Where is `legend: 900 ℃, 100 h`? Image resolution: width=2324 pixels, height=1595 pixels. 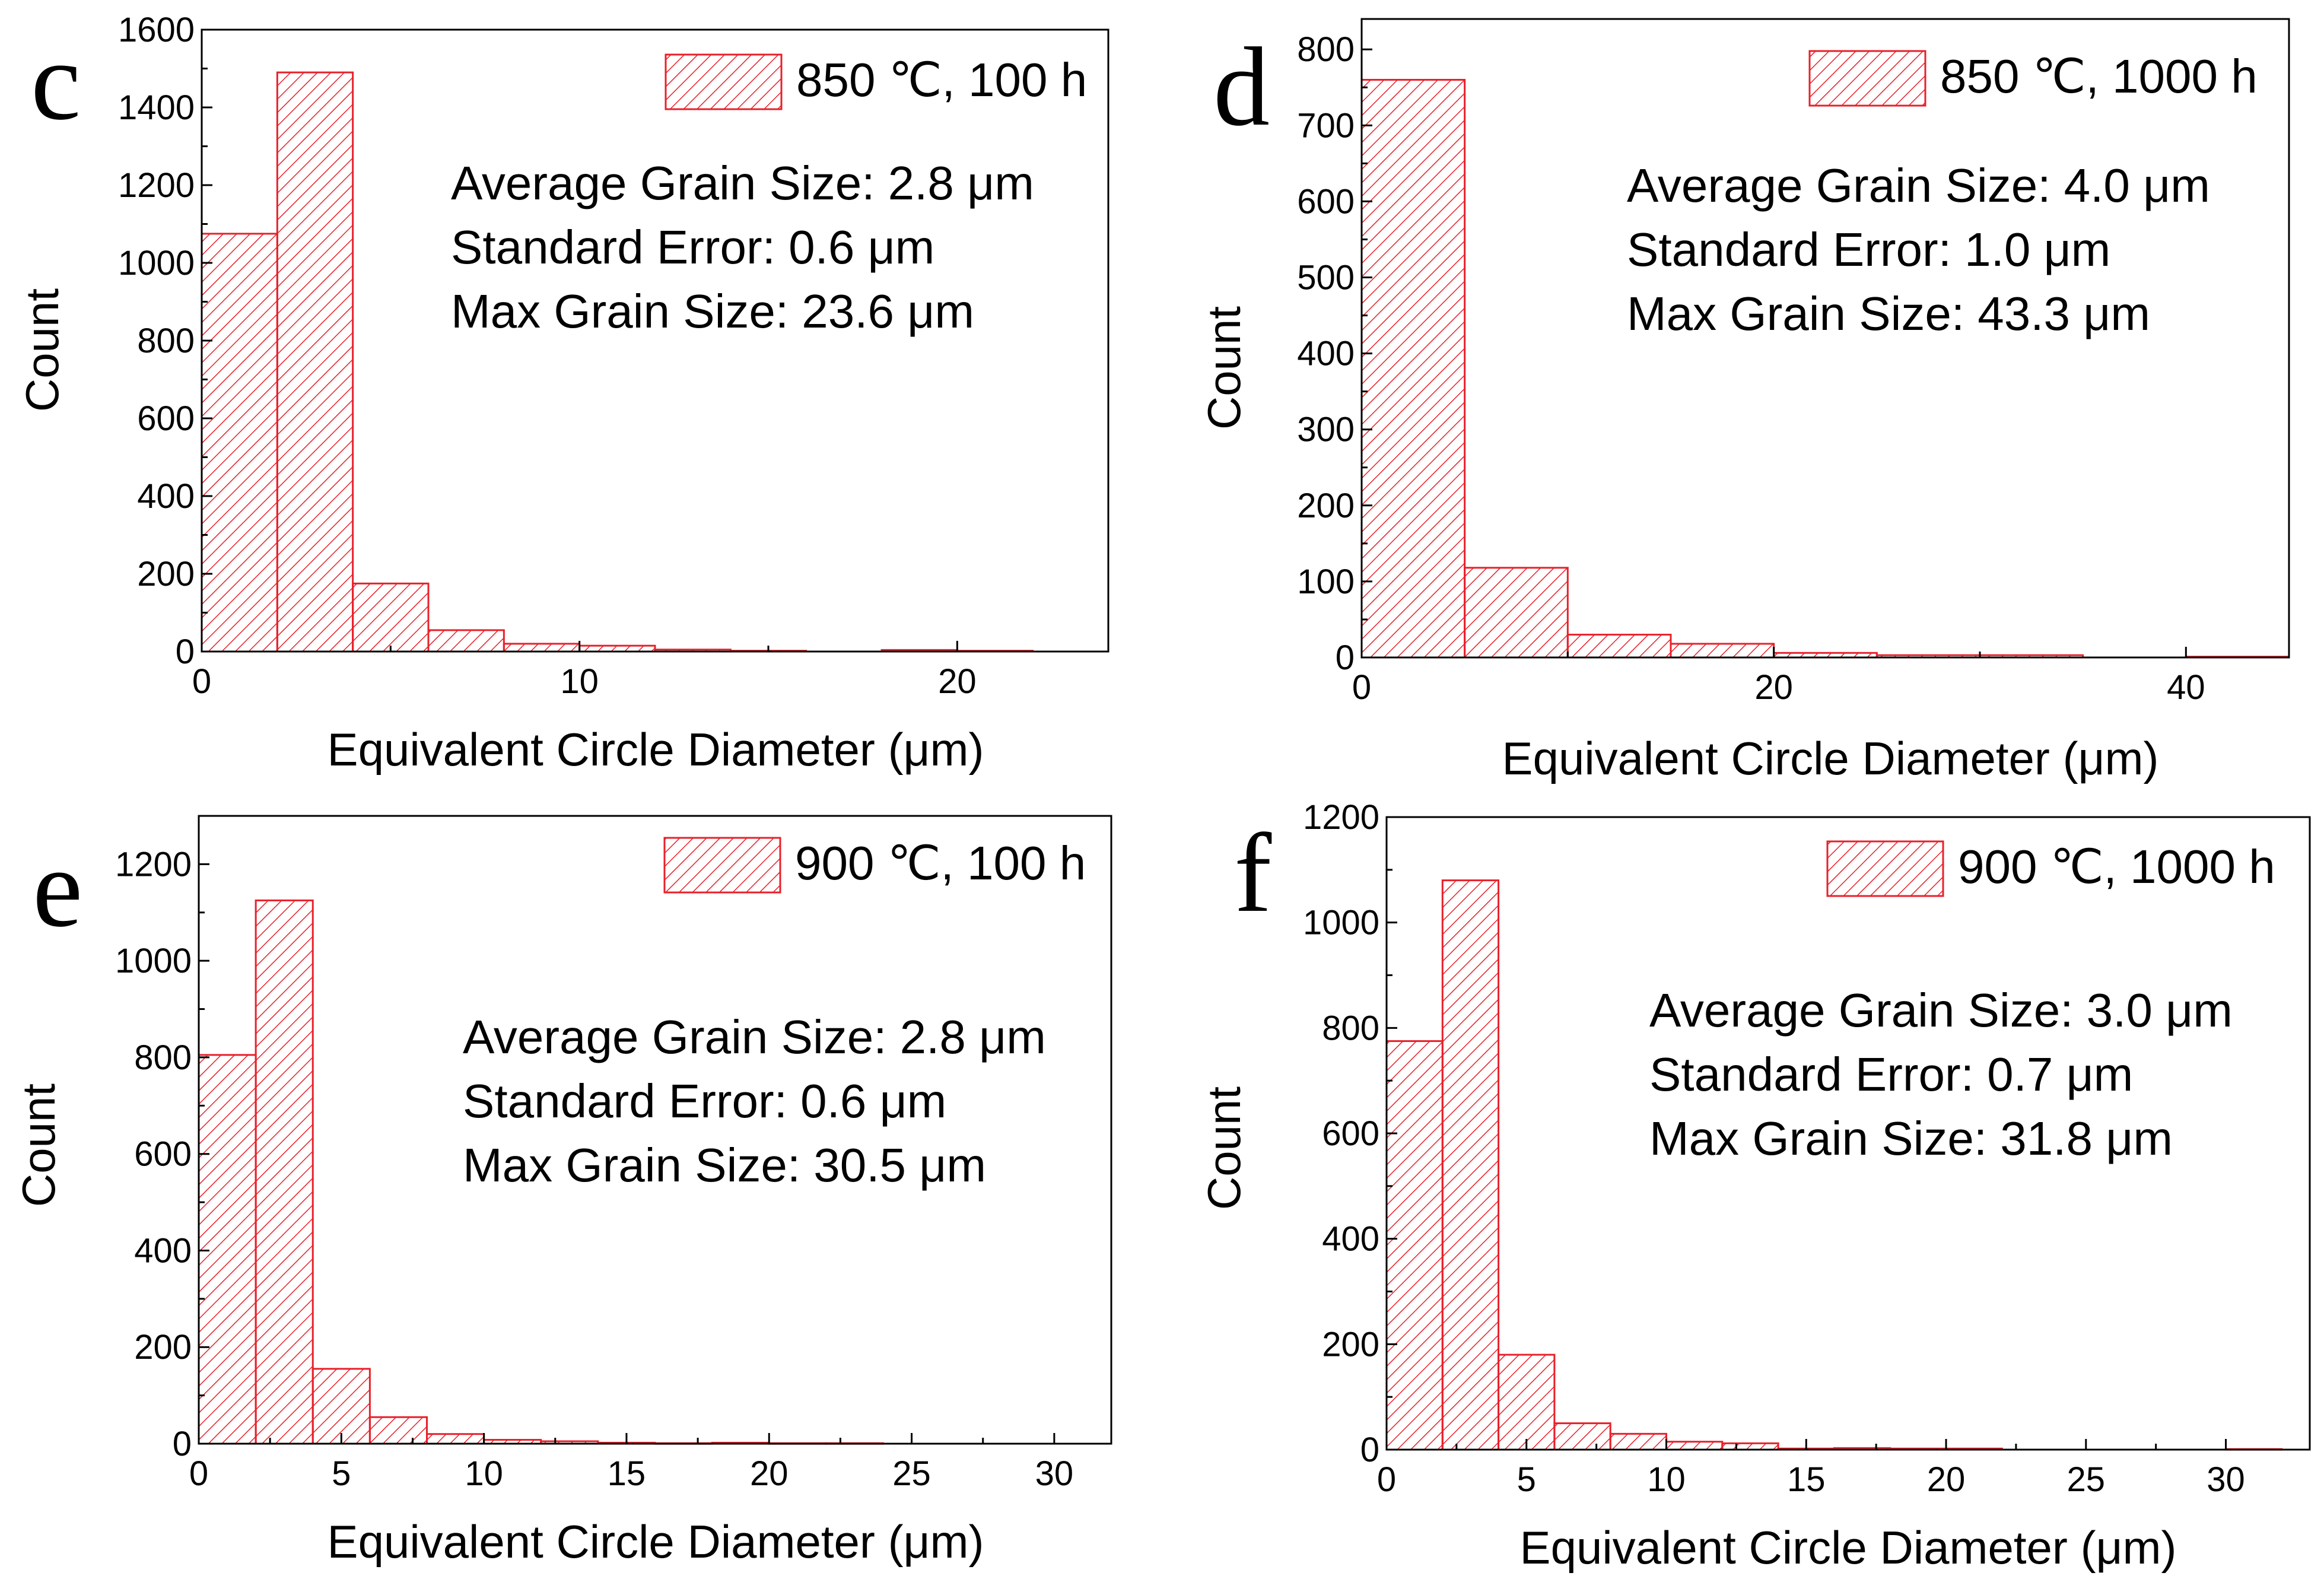 legend: 900 ℃, 100 h is located at coordinates (874, 865).